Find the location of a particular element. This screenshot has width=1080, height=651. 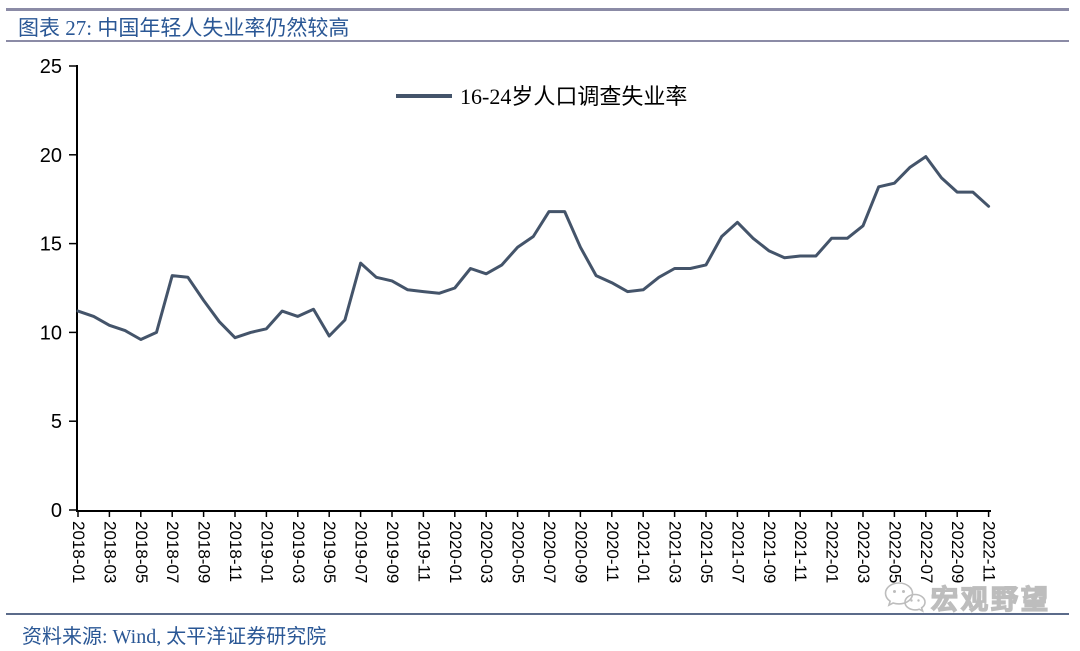

figure-title: 图表 27: 中国年轻人失业率仍然较高 is located at coordinates (184, 28).